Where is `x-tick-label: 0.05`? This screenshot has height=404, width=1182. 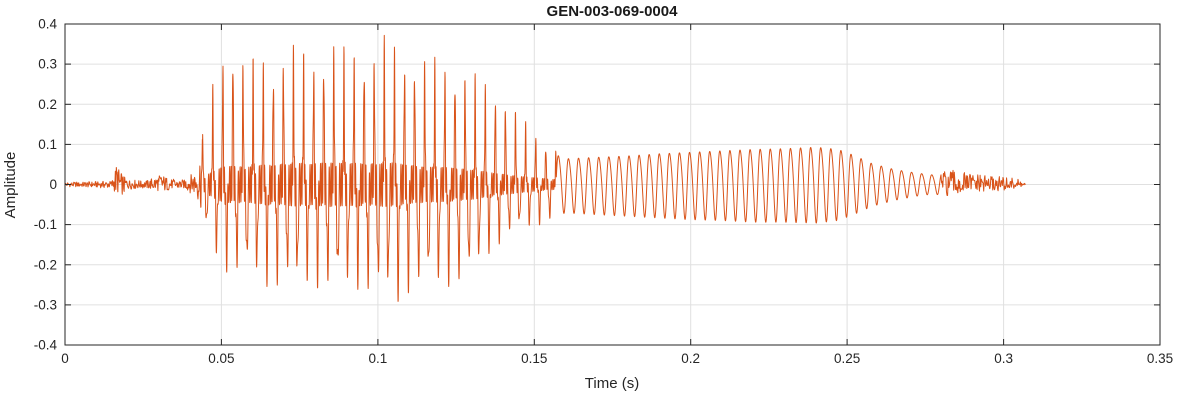 x-tick-label: 0.05 is located at coordinates (221, 358).